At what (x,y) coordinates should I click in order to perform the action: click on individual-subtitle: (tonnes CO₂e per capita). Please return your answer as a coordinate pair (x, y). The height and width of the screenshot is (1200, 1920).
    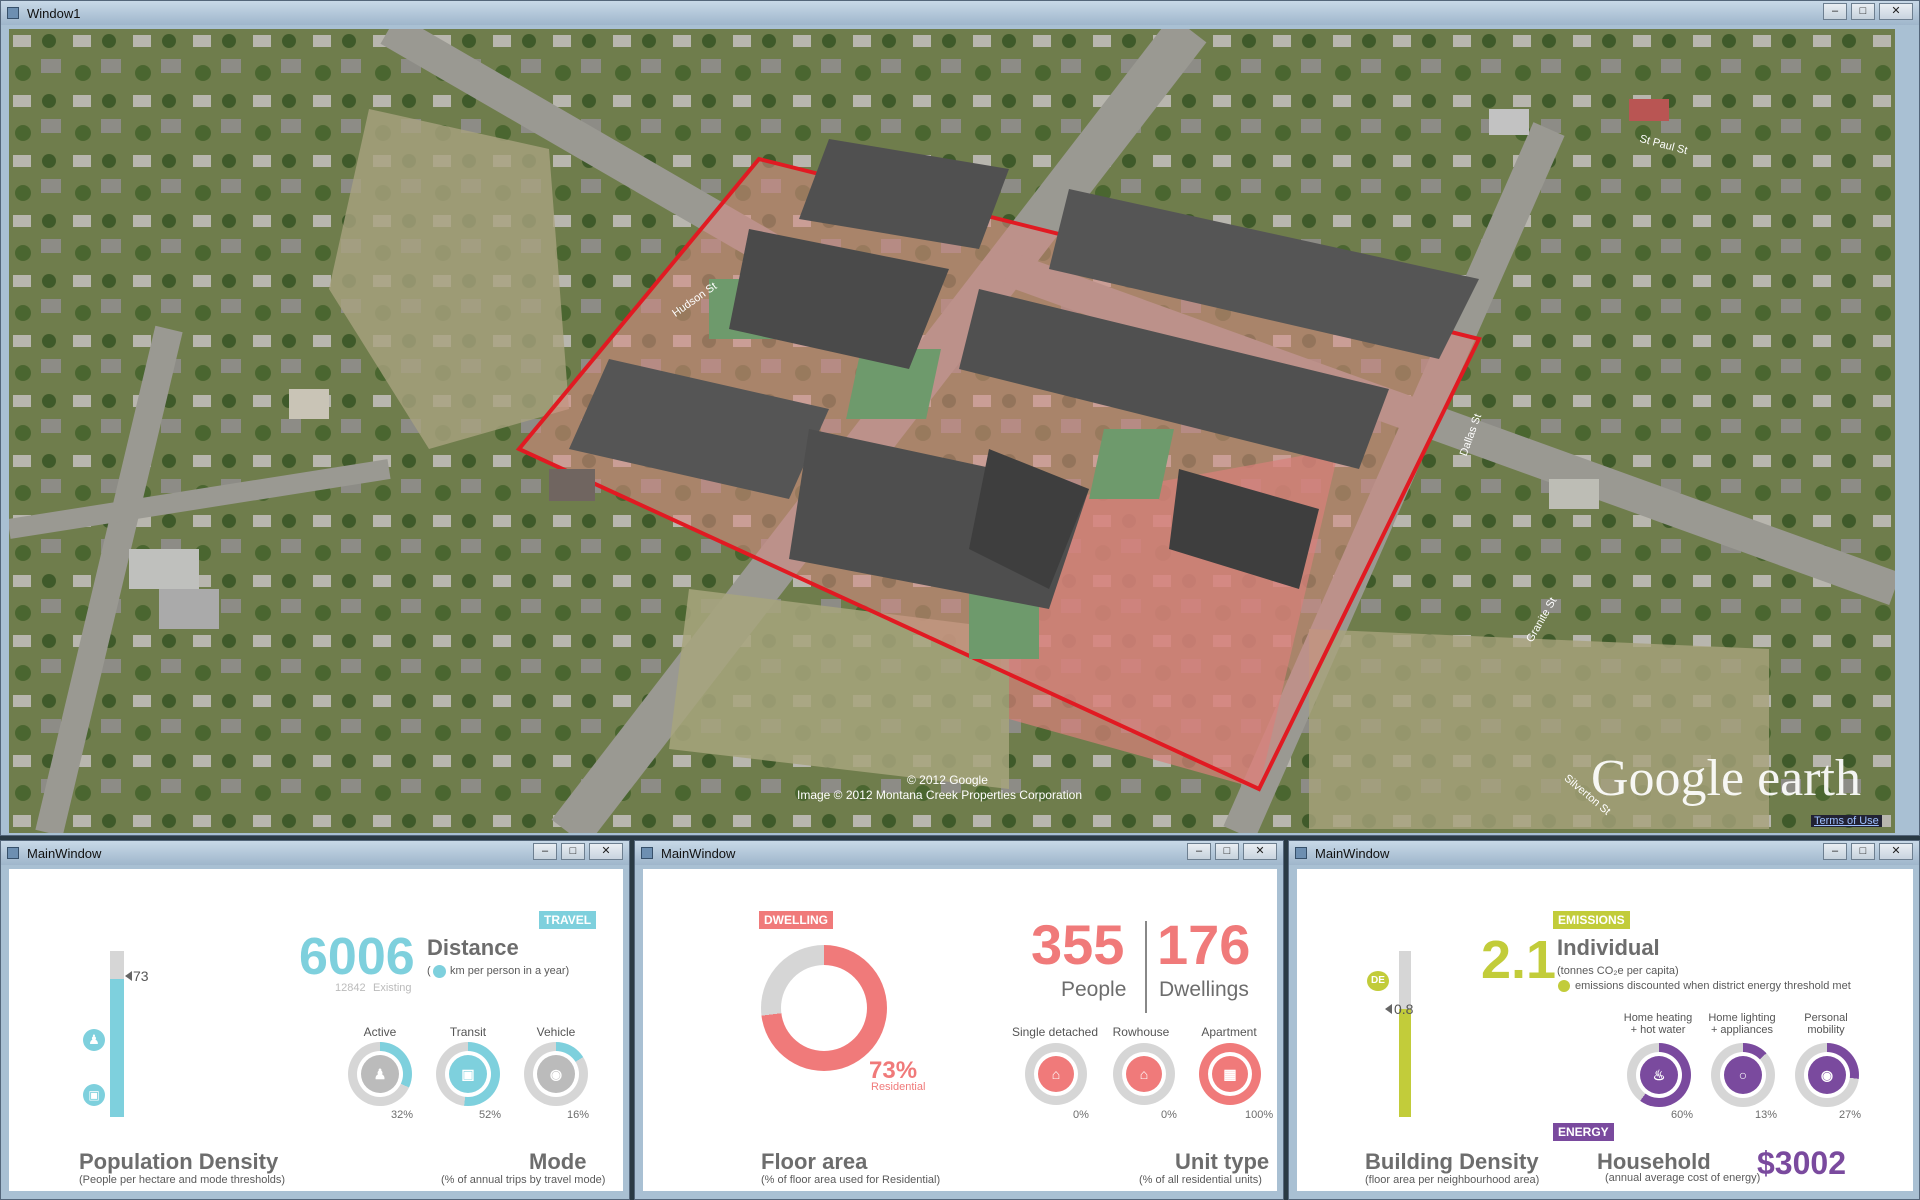
    Looking at the image, I should click on (1618, 971).